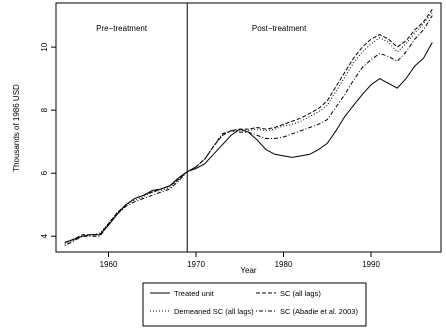 This screenshot has width=446, height=331. I want to click on legend-label-3: SC (all lags), so click(300, 293).